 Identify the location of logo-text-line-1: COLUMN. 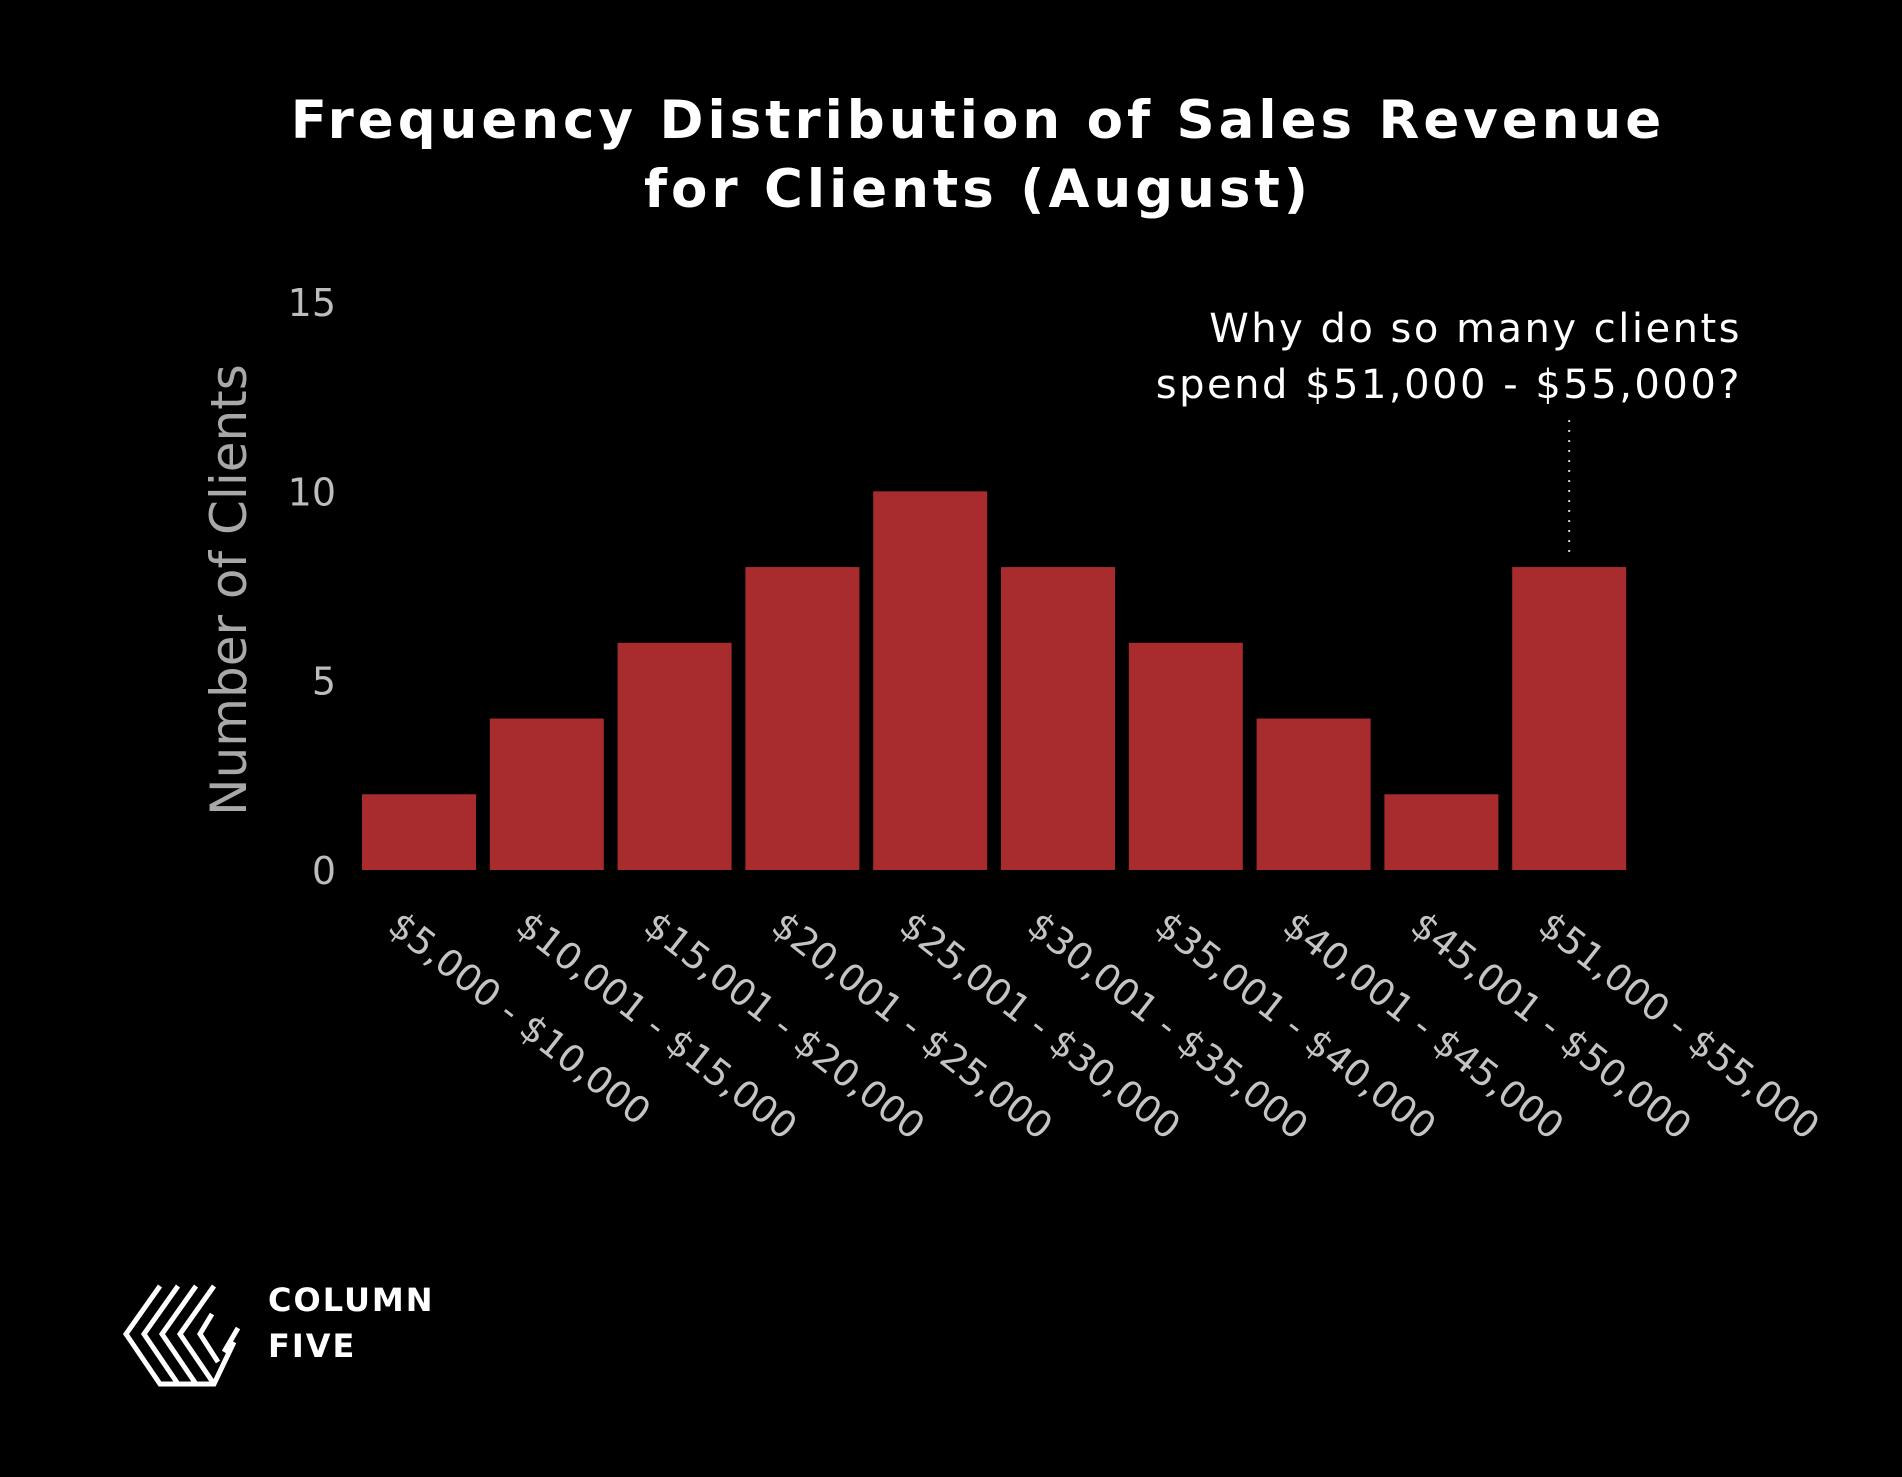
(351, 1300).